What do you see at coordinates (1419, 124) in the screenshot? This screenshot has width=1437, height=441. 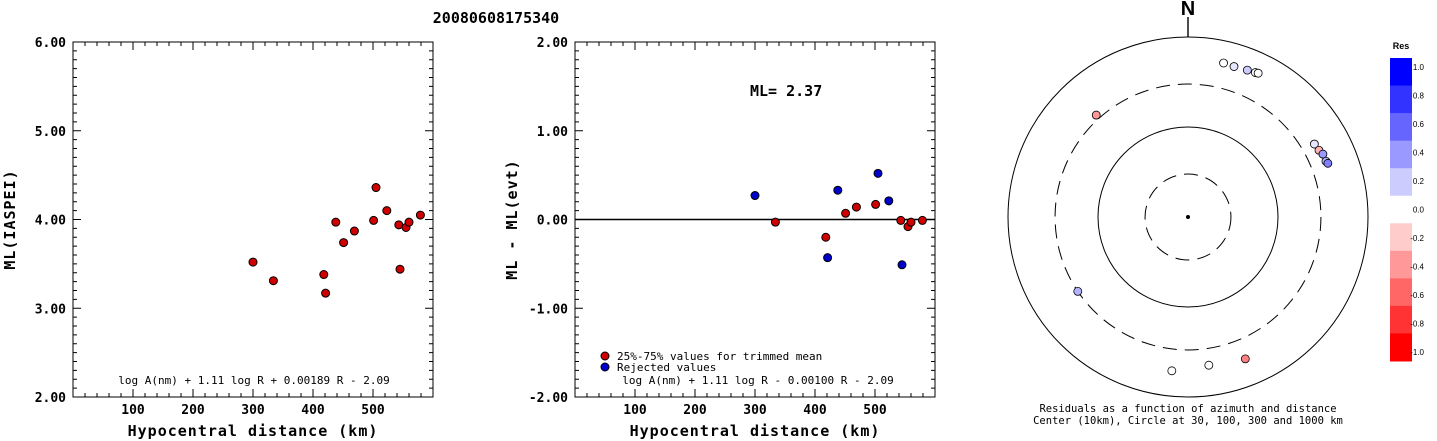 I see `colorbar-tick-label: 0.6` at bounding box center [1419, 124].